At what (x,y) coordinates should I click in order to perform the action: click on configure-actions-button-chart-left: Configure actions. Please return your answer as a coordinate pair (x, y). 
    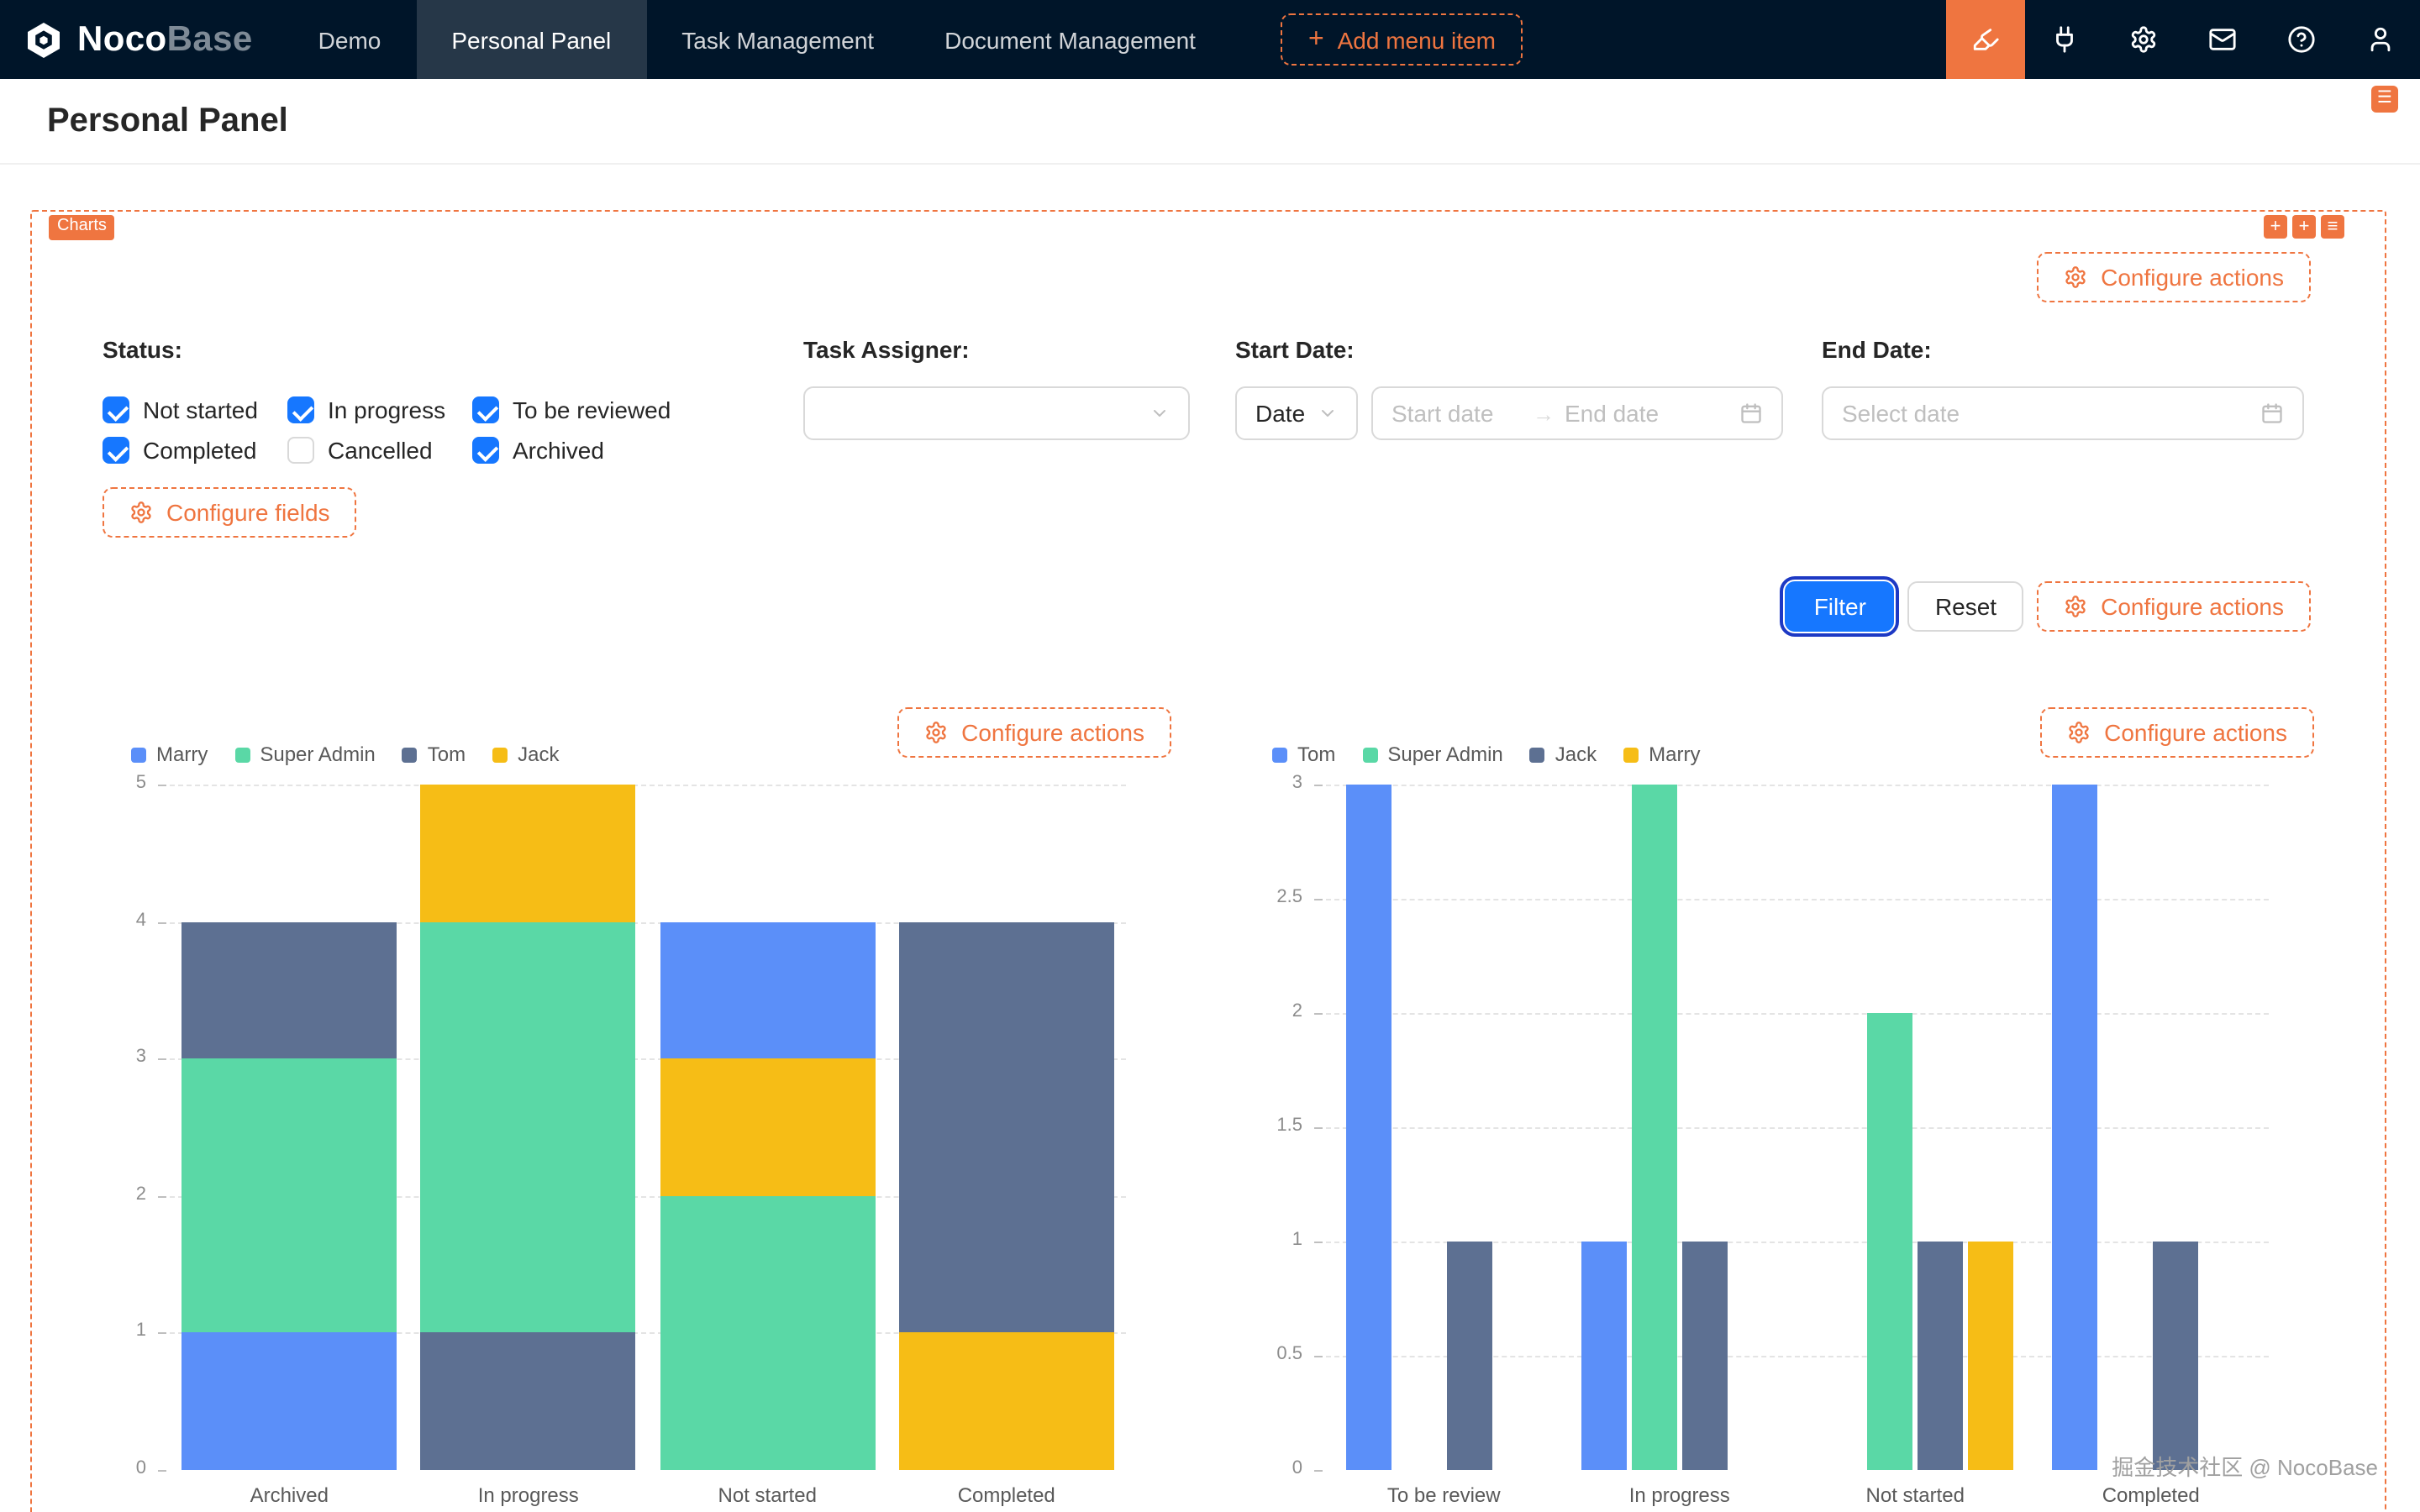
    Looking at the image, I should click on (1034, 732).